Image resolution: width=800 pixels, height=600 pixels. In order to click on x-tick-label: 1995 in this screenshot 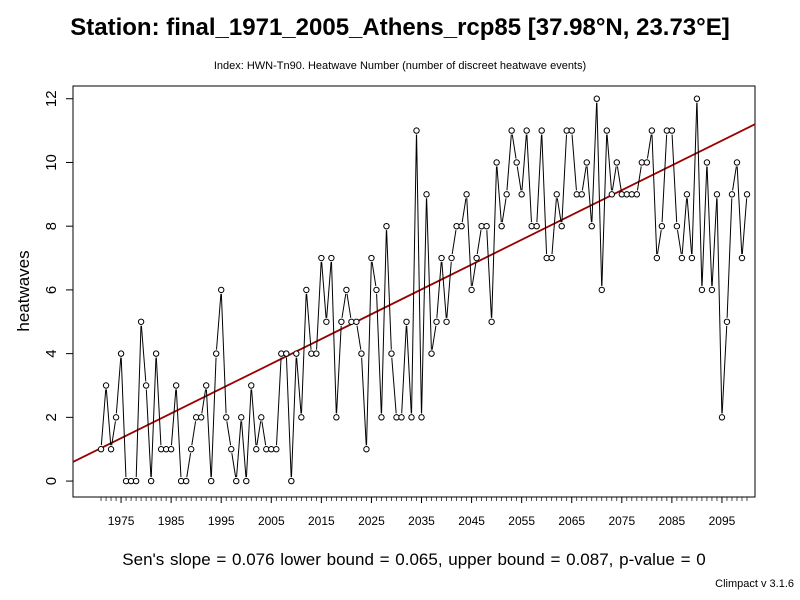, I will do `click(221, 521)`.